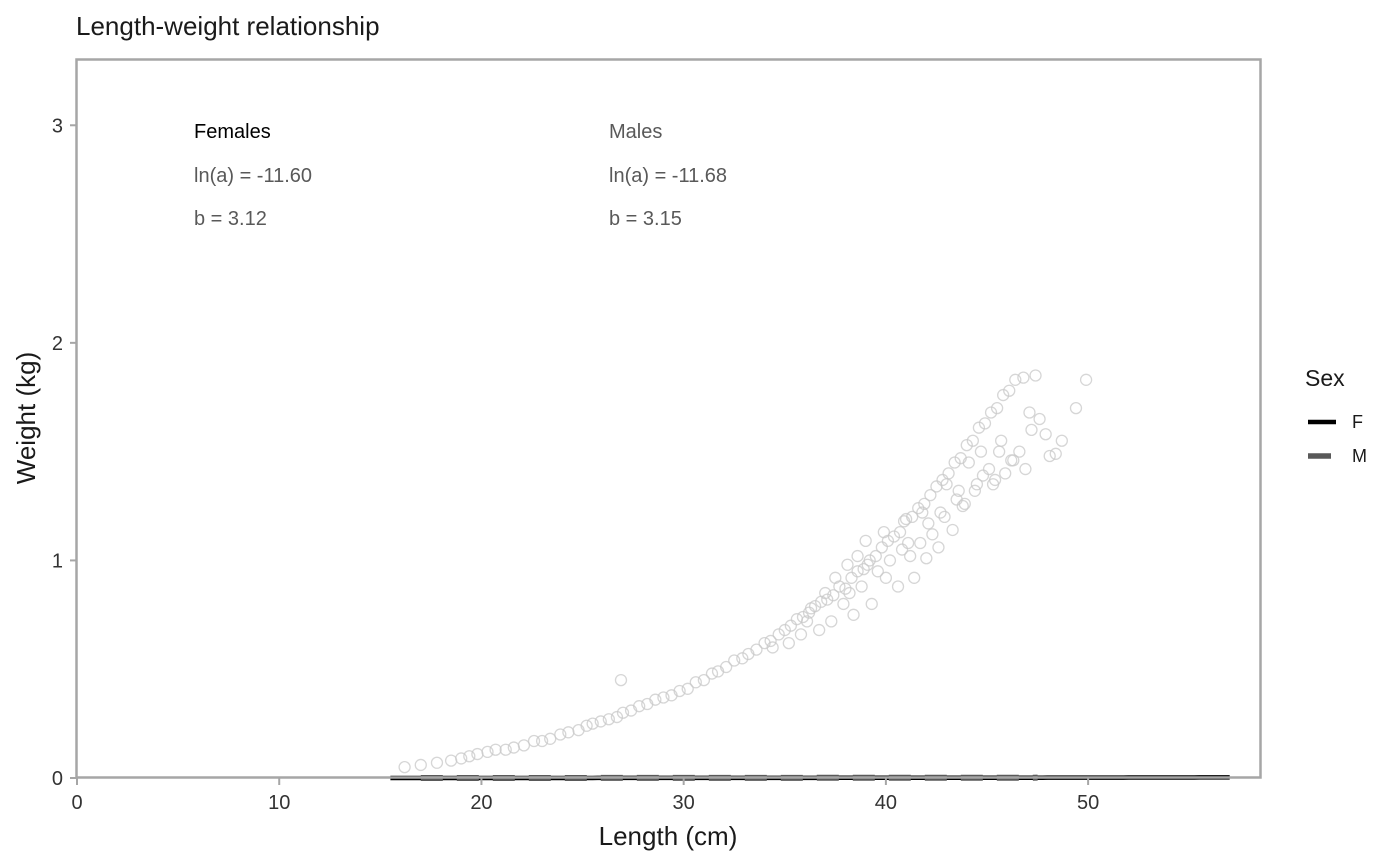 Image resolution: width=1400 pixels, height=866 pixels. I want to click on females-heading: Females, so click(232, 132).